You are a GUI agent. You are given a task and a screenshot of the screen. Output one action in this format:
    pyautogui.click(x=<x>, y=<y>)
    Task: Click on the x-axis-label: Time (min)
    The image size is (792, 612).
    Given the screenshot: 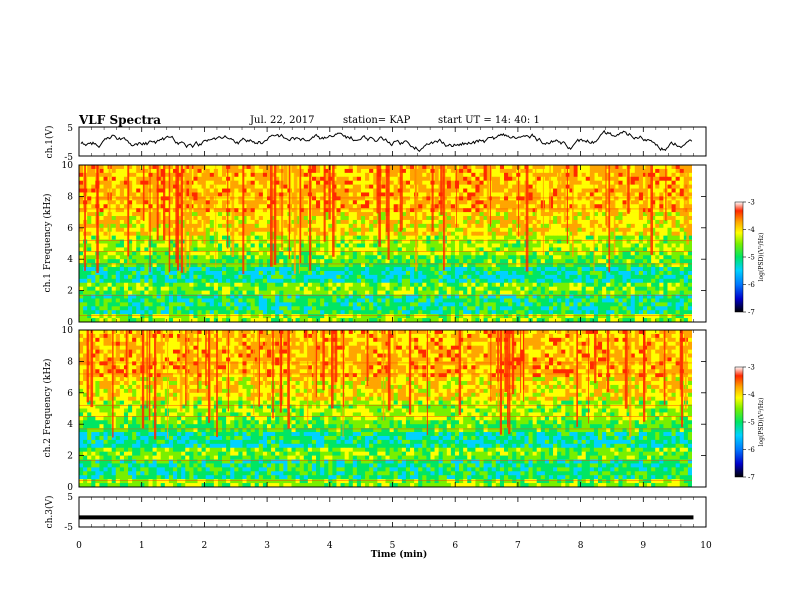 What is the action you would take?
    pyautogui.click(x=399, y=554)
    